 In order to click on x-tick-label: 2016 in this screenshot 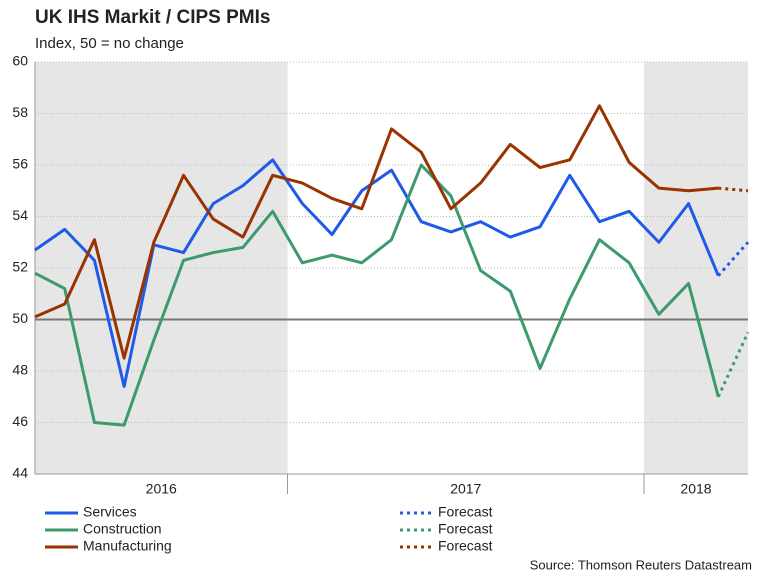, I will do `click(161, 489)`.